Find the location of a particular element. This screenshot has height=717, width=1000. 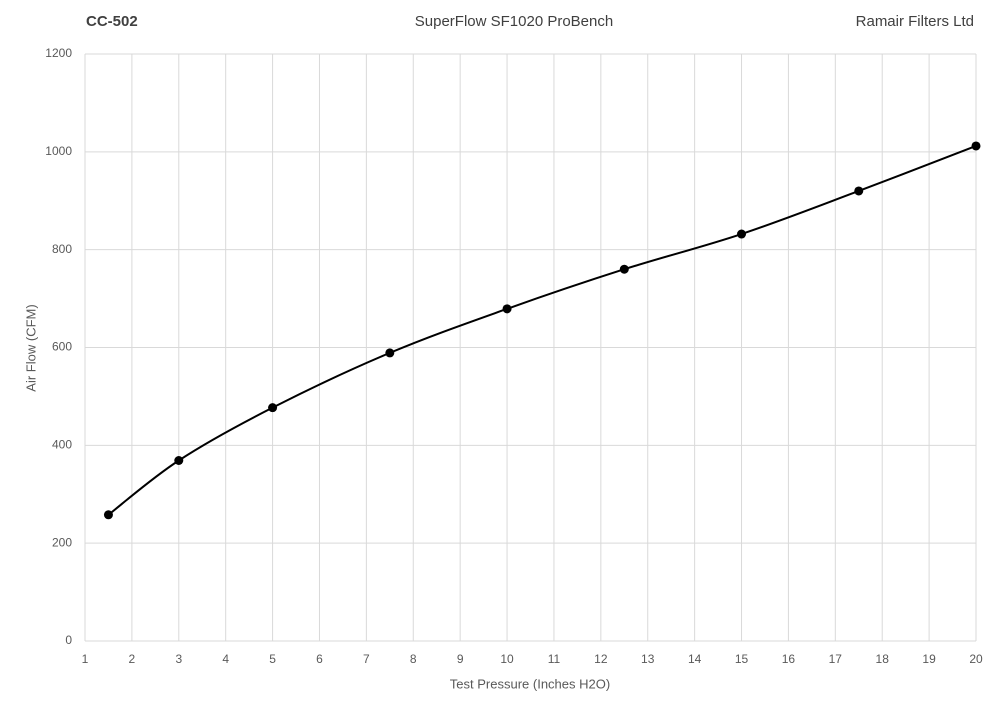

y-axis-label: Air Flow (CFM) is located at coordinates (30, 347).